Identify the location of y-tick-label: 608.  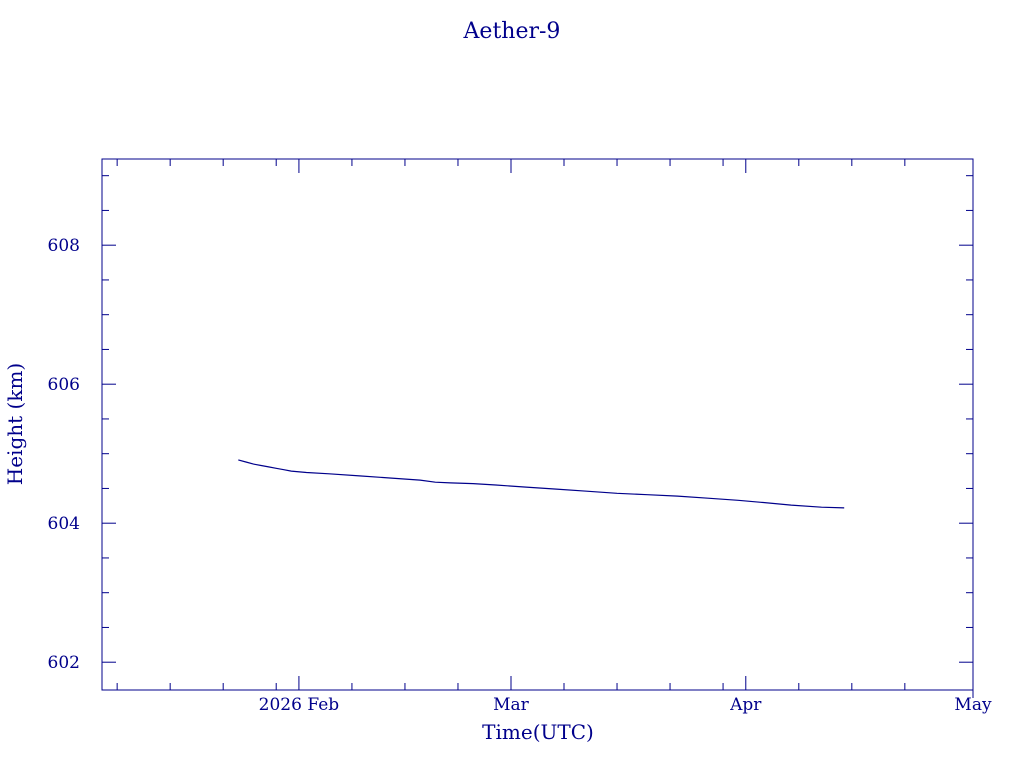
(64, 246).